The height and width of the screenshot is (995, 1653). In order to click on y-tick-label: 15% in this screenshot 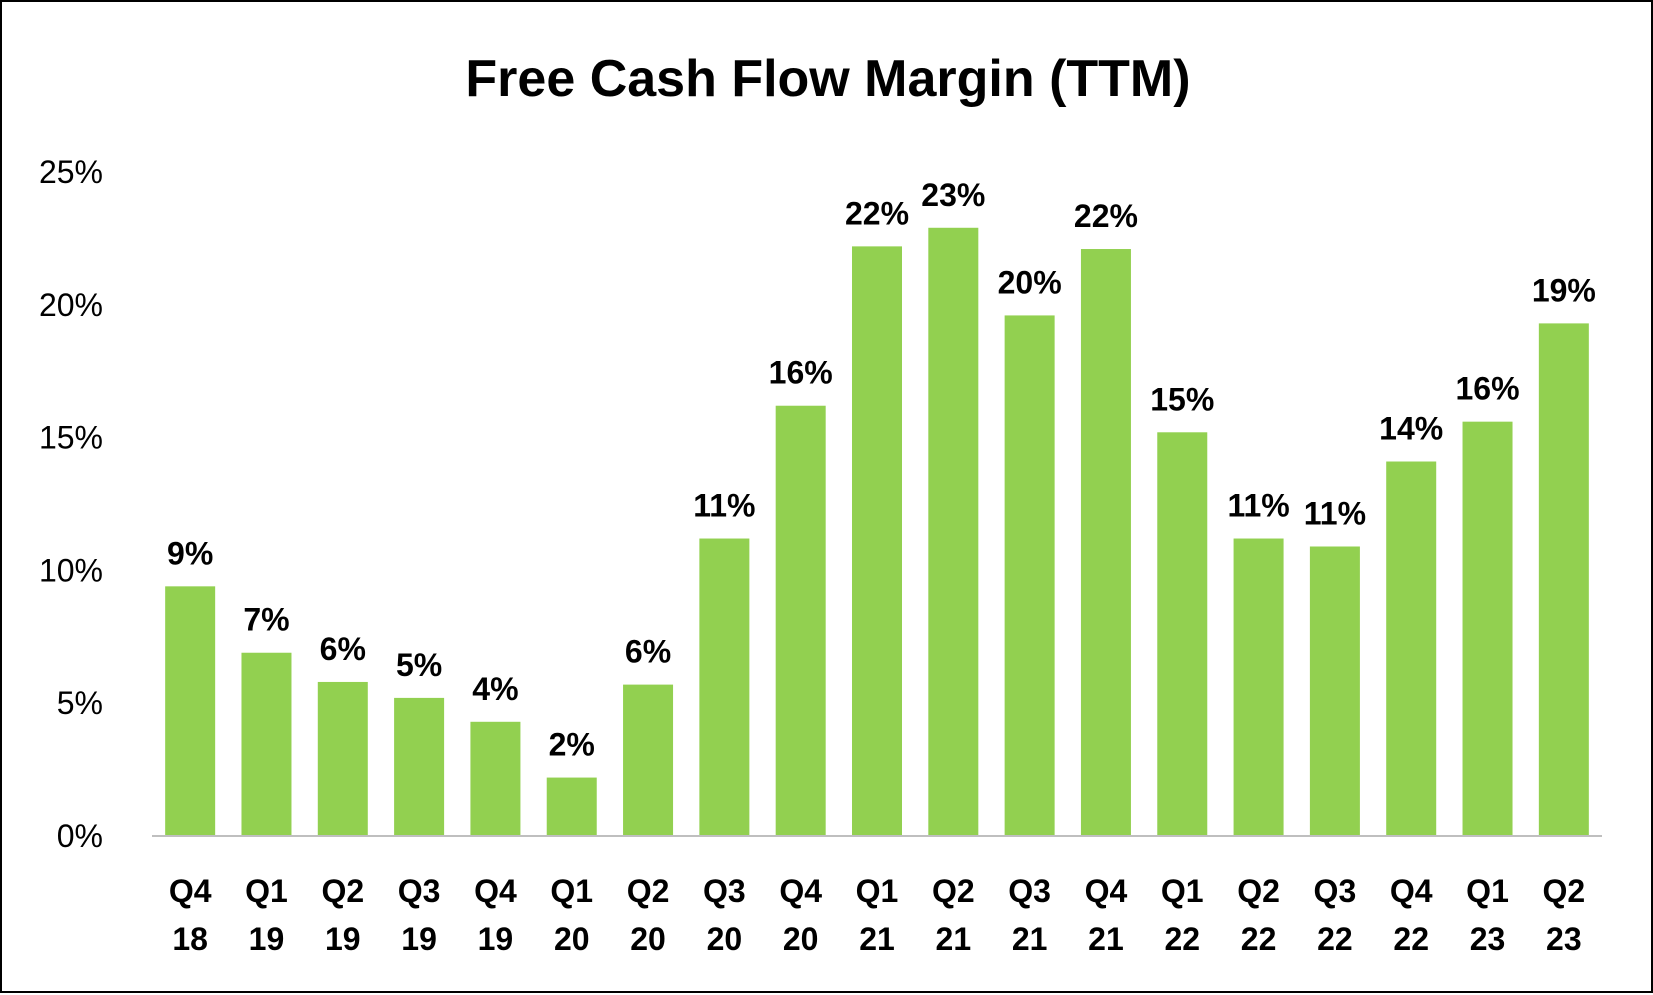, I will do `click(71, 438)`.